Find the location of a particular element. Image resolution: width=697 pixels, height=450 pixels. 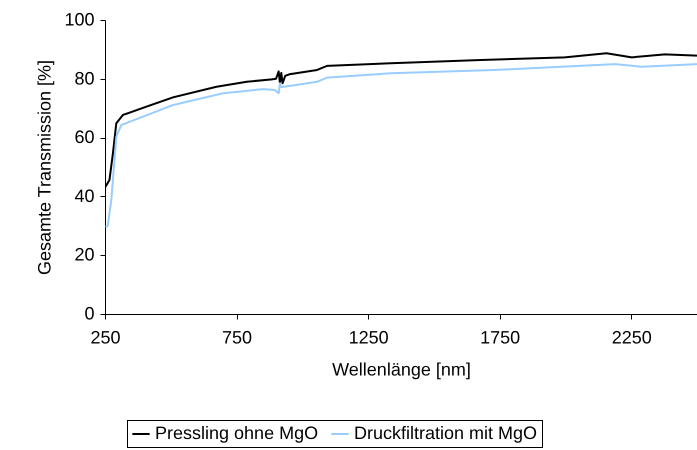

x-axis-title: Wellenlänge [nm] is located at coordinates (401, 370).